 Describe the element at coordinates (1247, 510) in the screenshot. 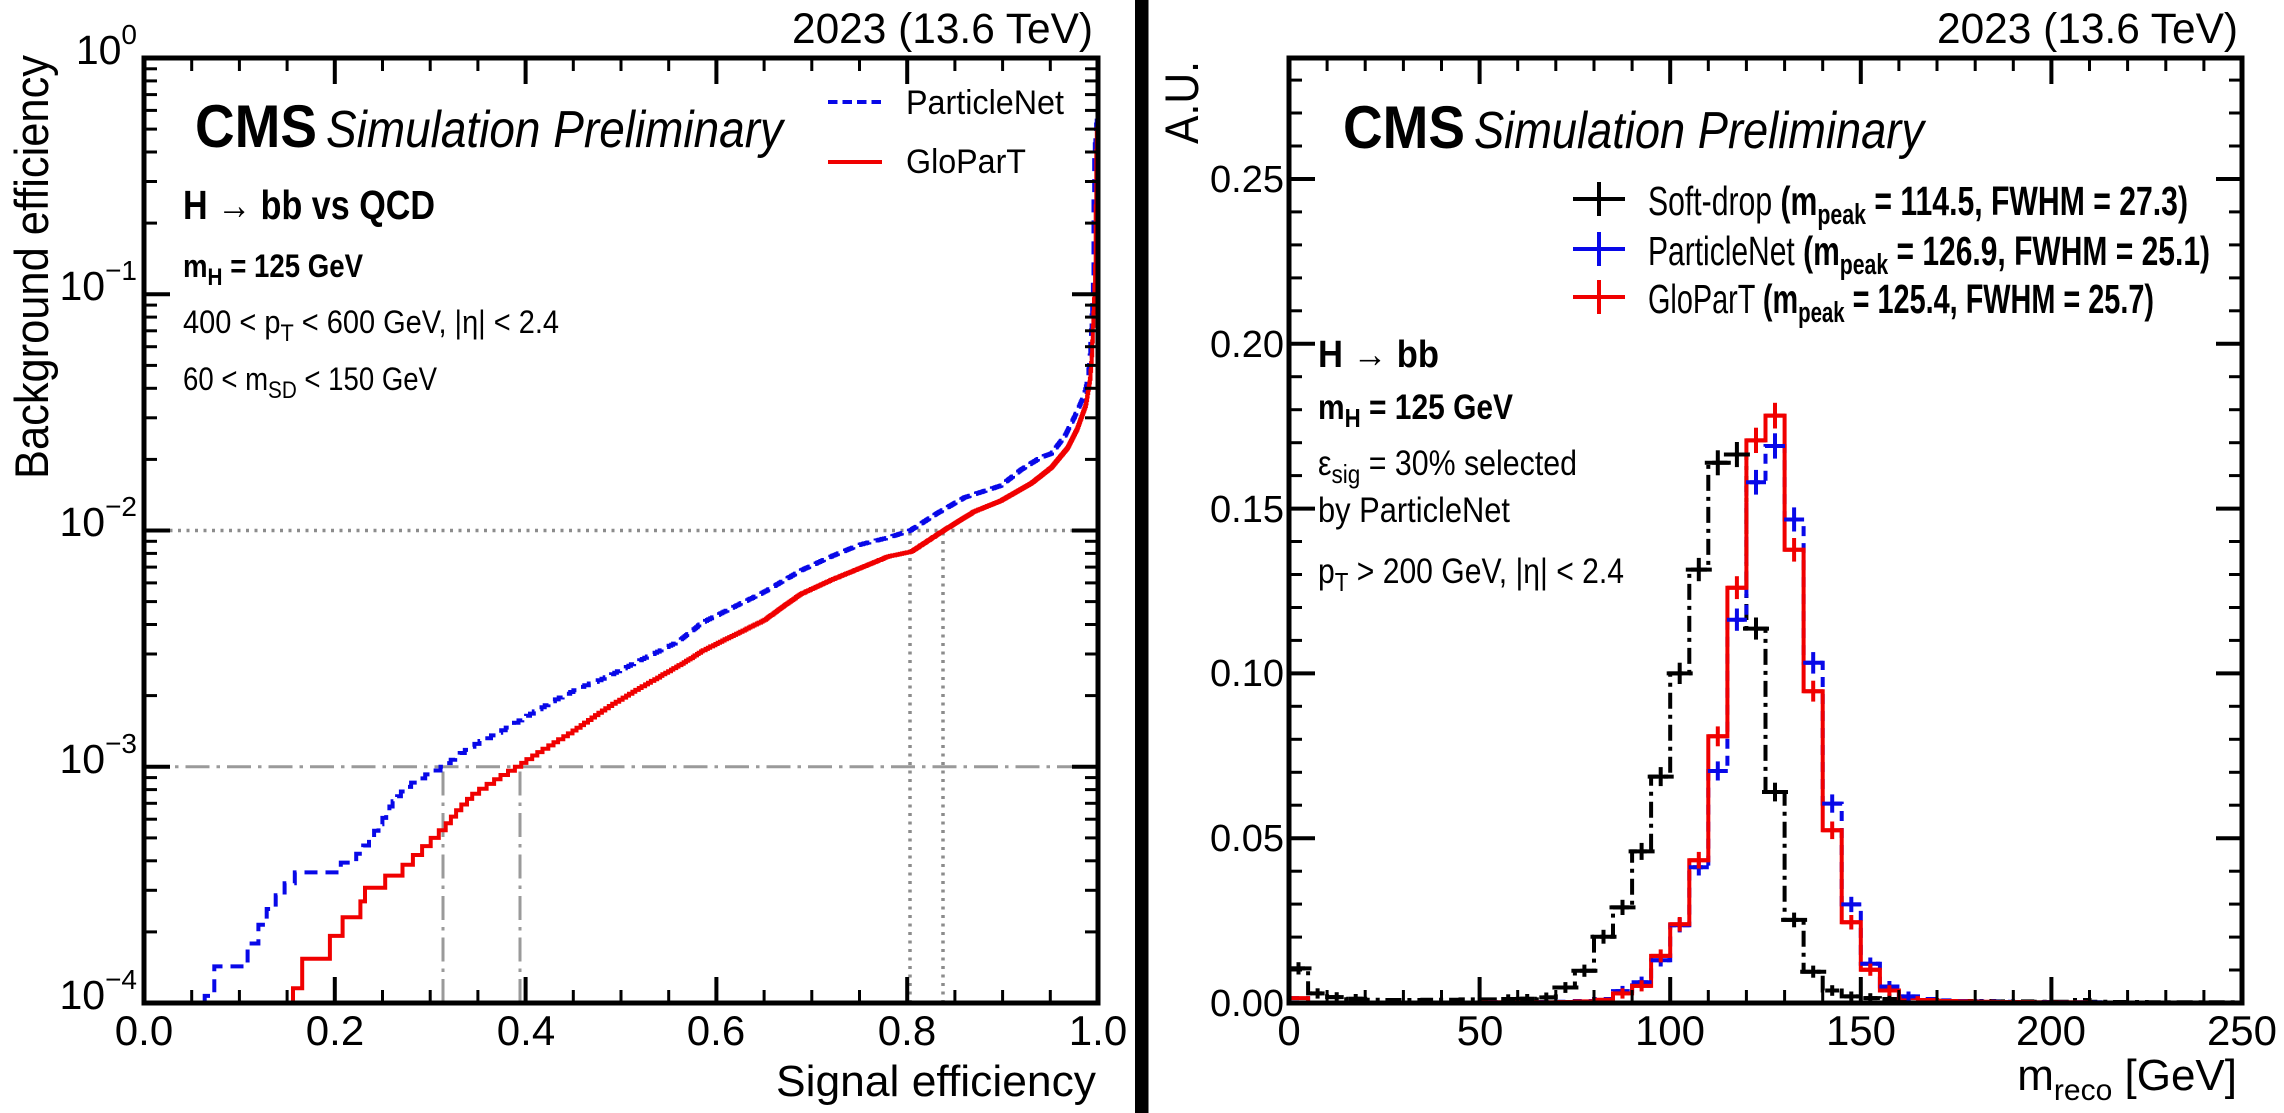

I see `svg-text: 0.15` at that location.